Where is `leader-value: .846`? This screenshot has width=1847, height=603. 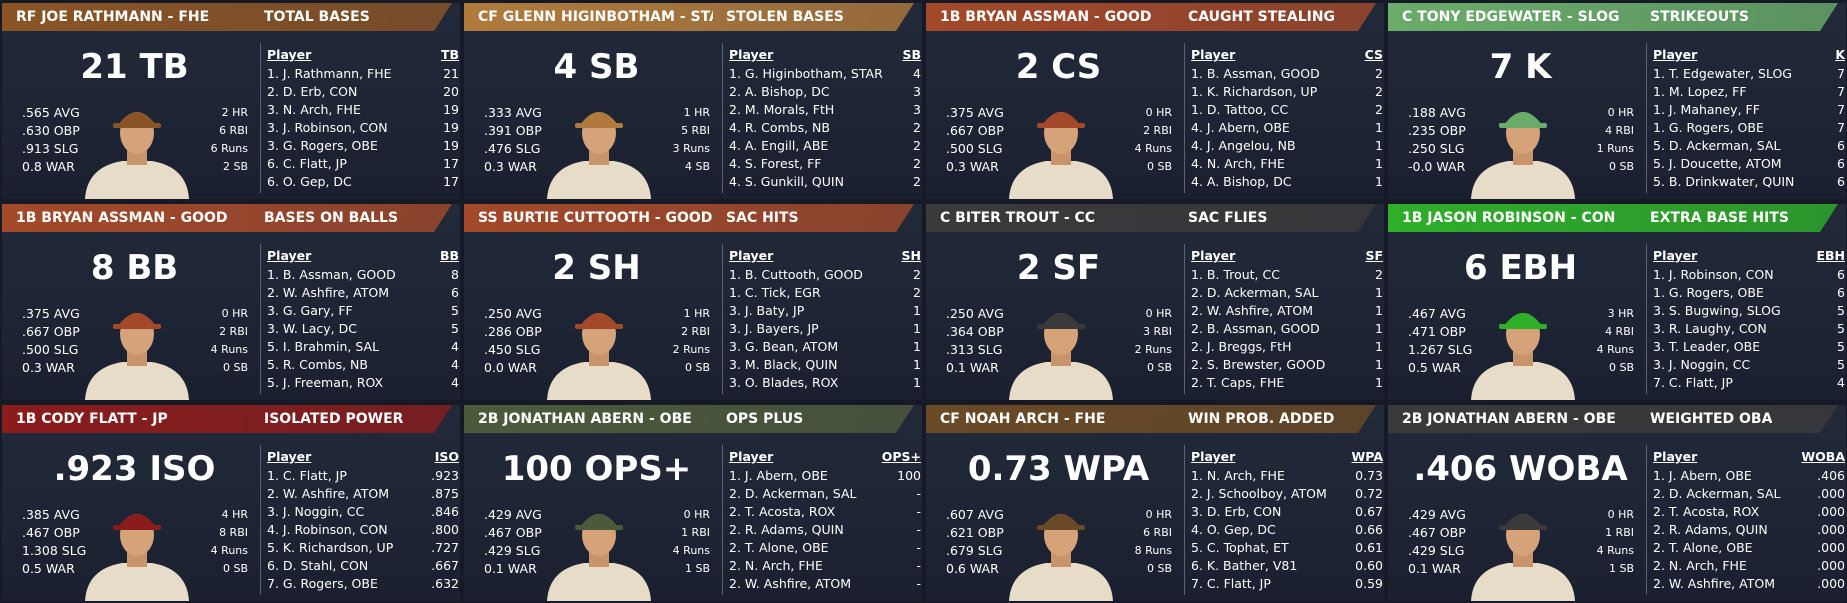
leader-value: .846 is located at coordinates (445, 511).